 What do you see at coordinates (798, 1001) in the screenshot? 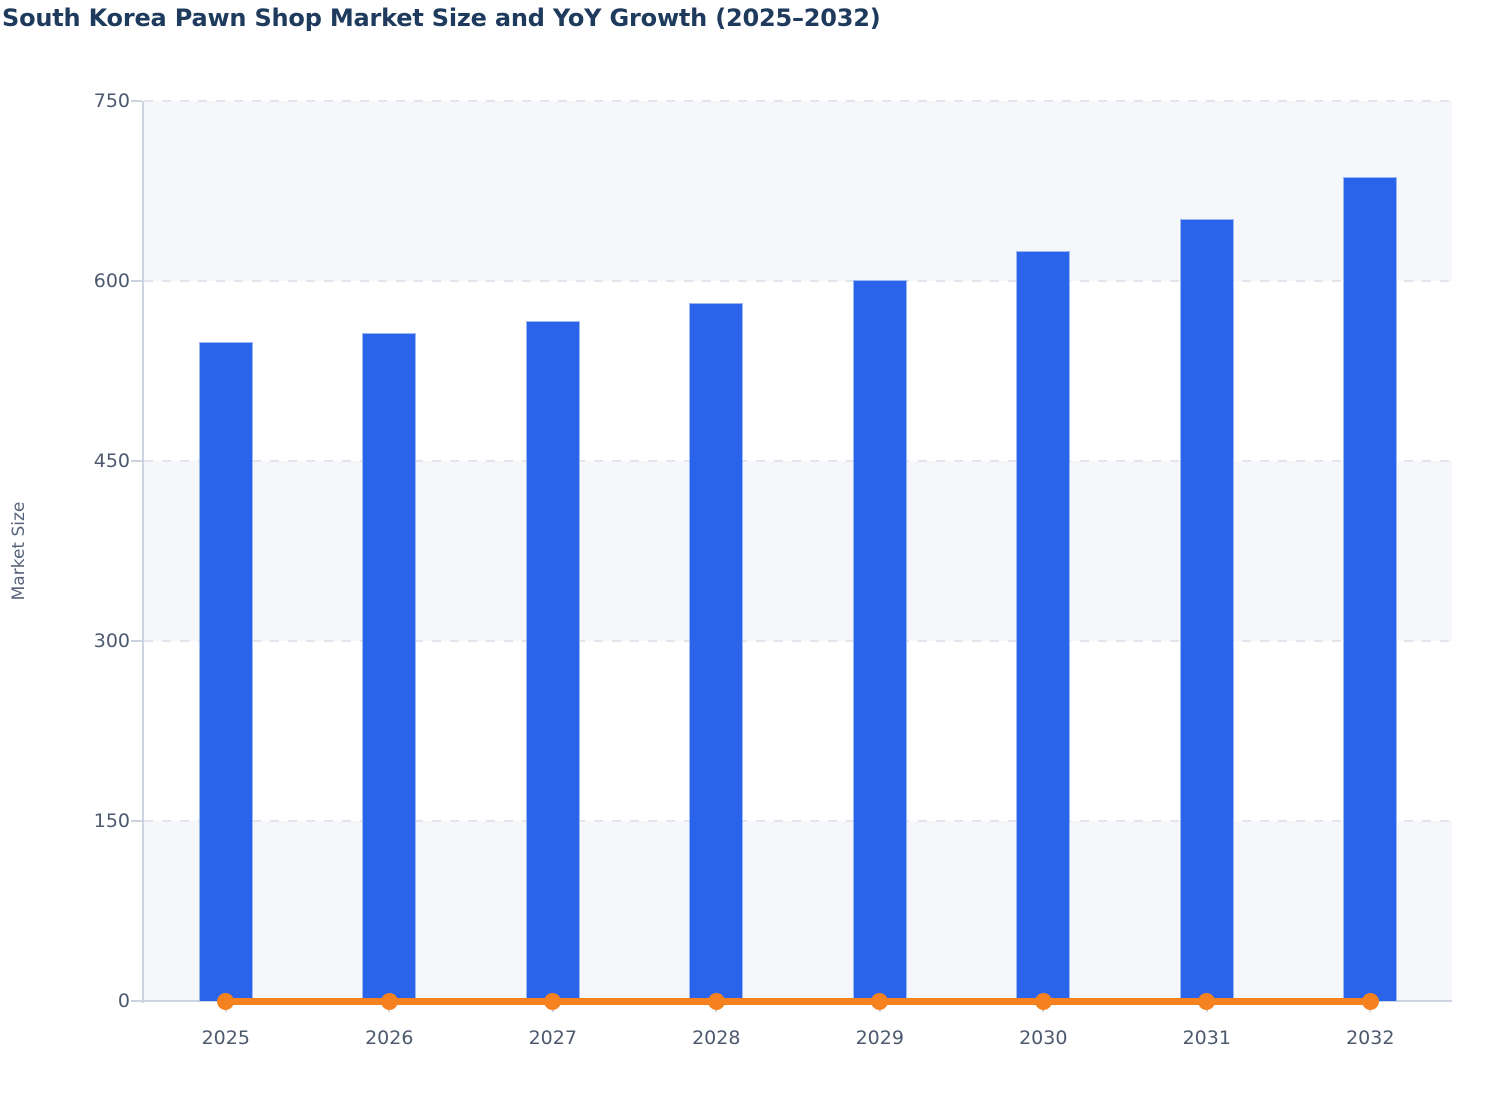
I see `yoy-growth-line` at bounding box center [798, 1001].